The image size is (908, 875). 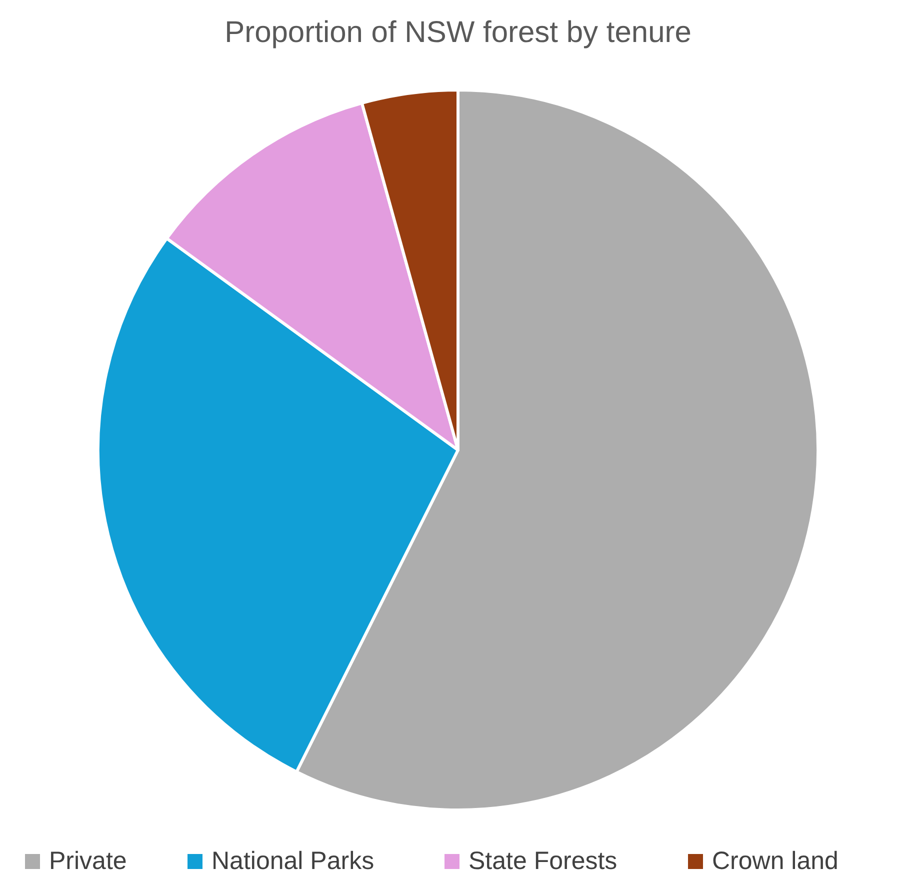 What do you see at coordinates (293, 861) in the screenshot?
I see `legend-label: National Parks` at bounding box center [293, 861].